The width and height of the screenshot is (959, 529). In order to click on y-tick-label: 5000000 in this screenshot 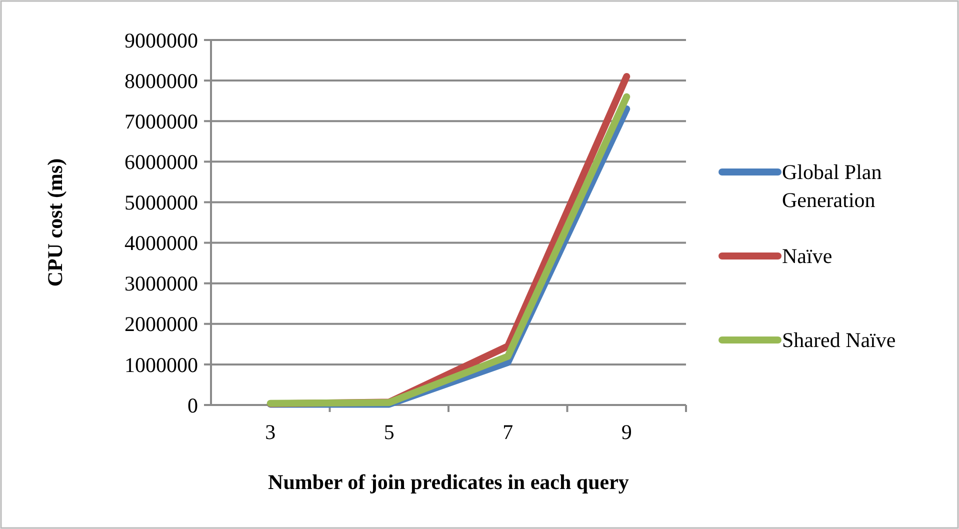, I will do `click(161, 202)`.